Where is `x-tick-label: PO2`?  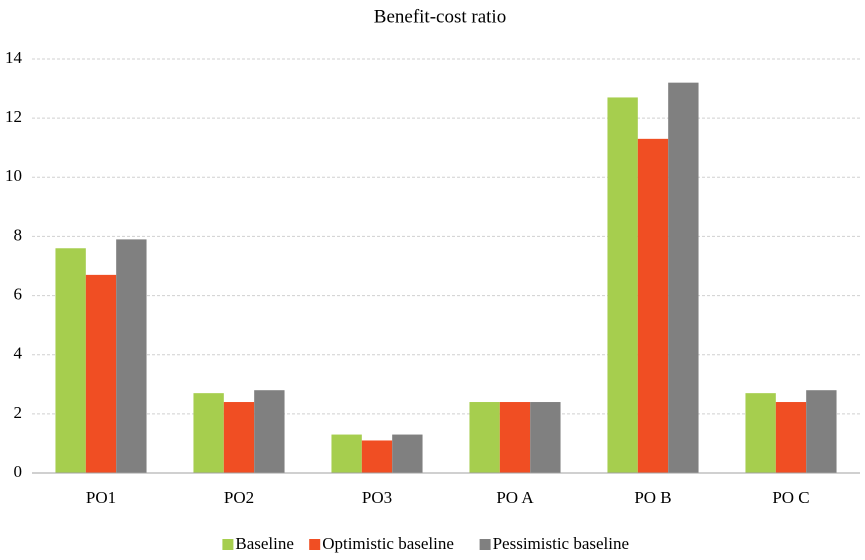
x-tick-label: PO2 is located at coordinates (239, 497).